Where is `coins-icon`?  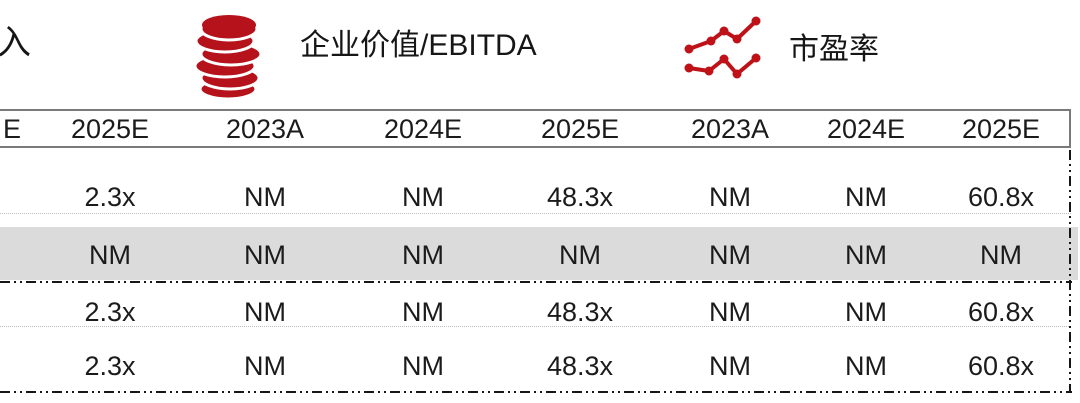
coins-icon is located at coordinates (229, 56).